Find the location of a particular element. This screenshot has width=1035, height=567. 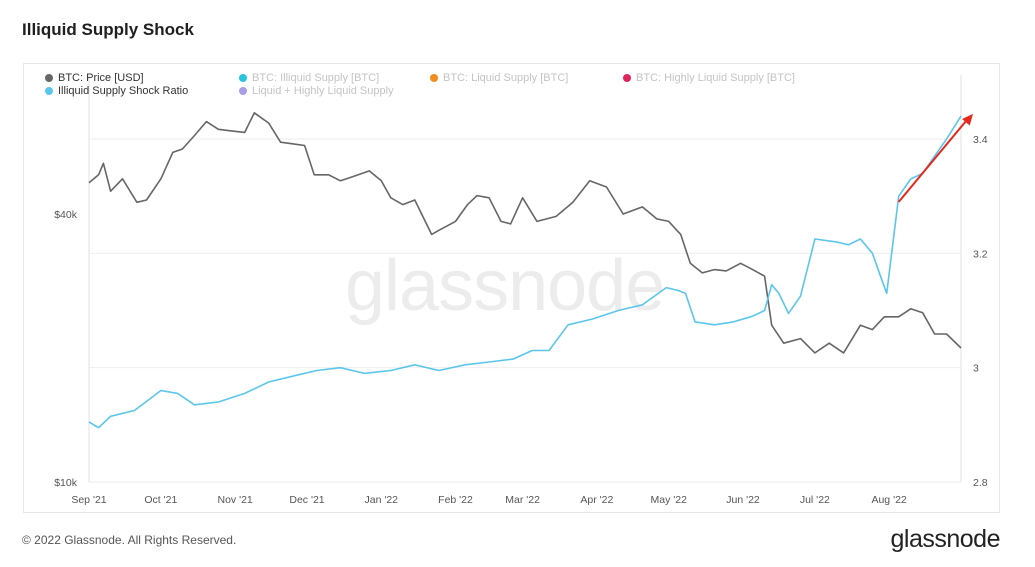

legend-item: Liquid + Highly Liquid Supply is located at coordinates (316, 91).